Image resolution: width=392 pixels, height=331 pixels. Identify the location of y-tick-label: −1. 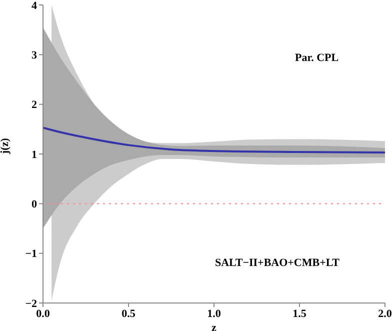
(31, 254).